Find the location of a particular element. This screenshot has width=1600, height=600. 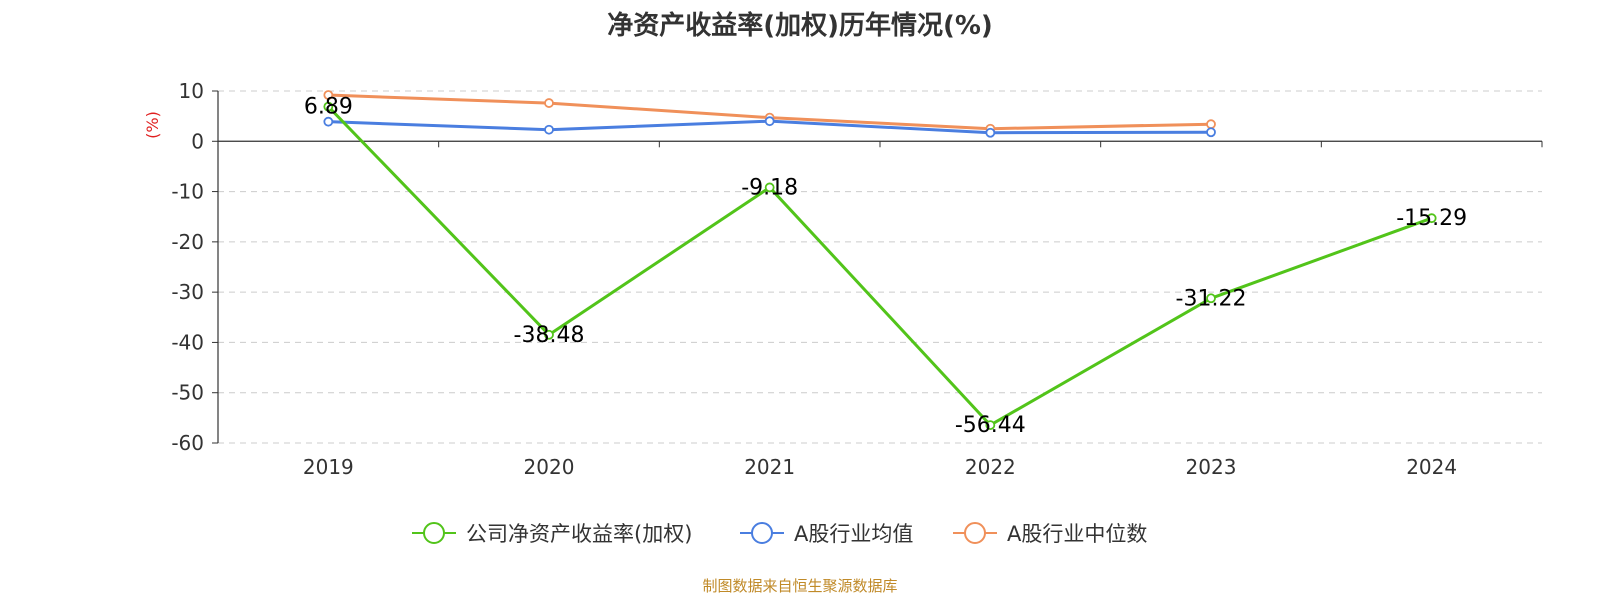

data-label: -56.44 is located at coordinates (990, 425).